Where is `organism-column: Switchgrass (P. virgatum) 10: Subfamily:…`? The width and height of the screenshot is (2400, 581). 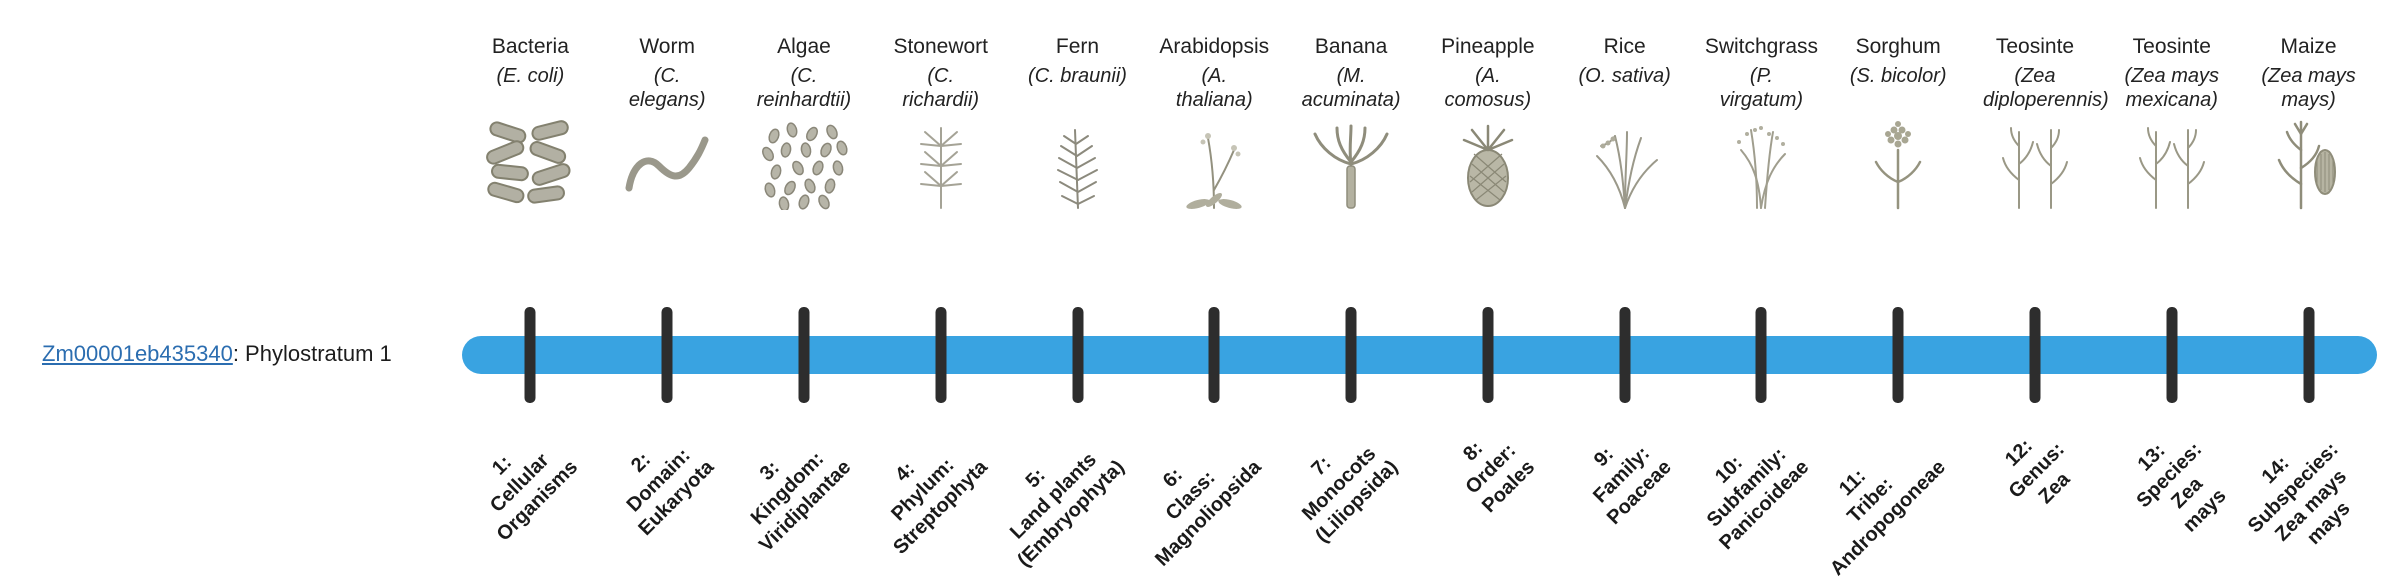 organism-column: Switchgrass (P. virgatum) 10: Subfamily:… is located at coordinates (1761, 290).